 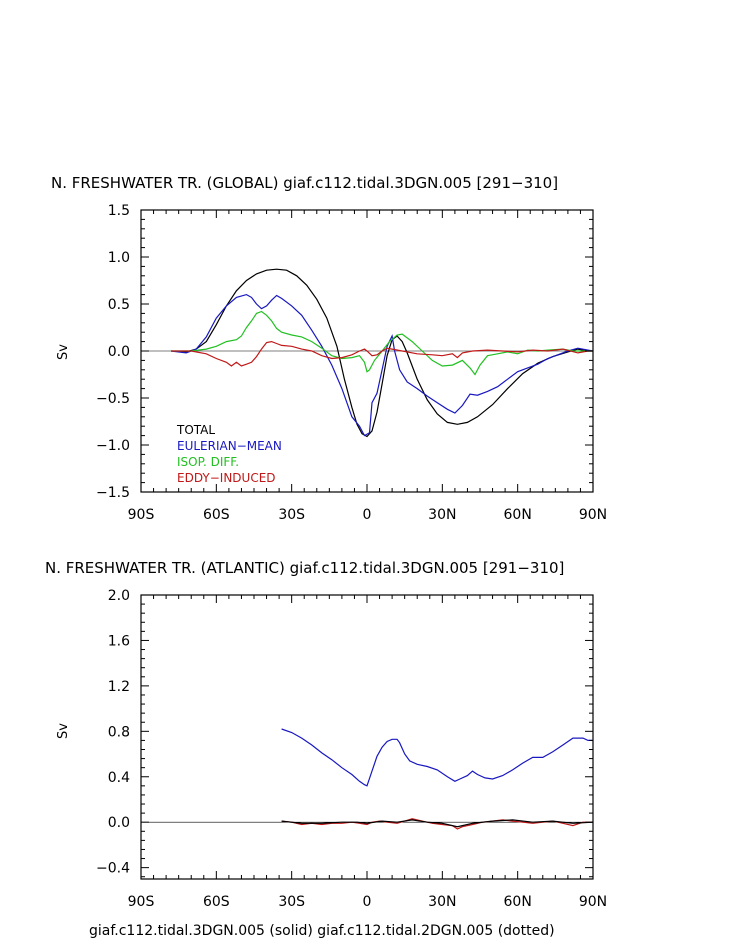 What do you see at coordinates (518, 515) in the screenshot?
I see `global-x-tick-label: 60N` at bounding box center [518, 515].